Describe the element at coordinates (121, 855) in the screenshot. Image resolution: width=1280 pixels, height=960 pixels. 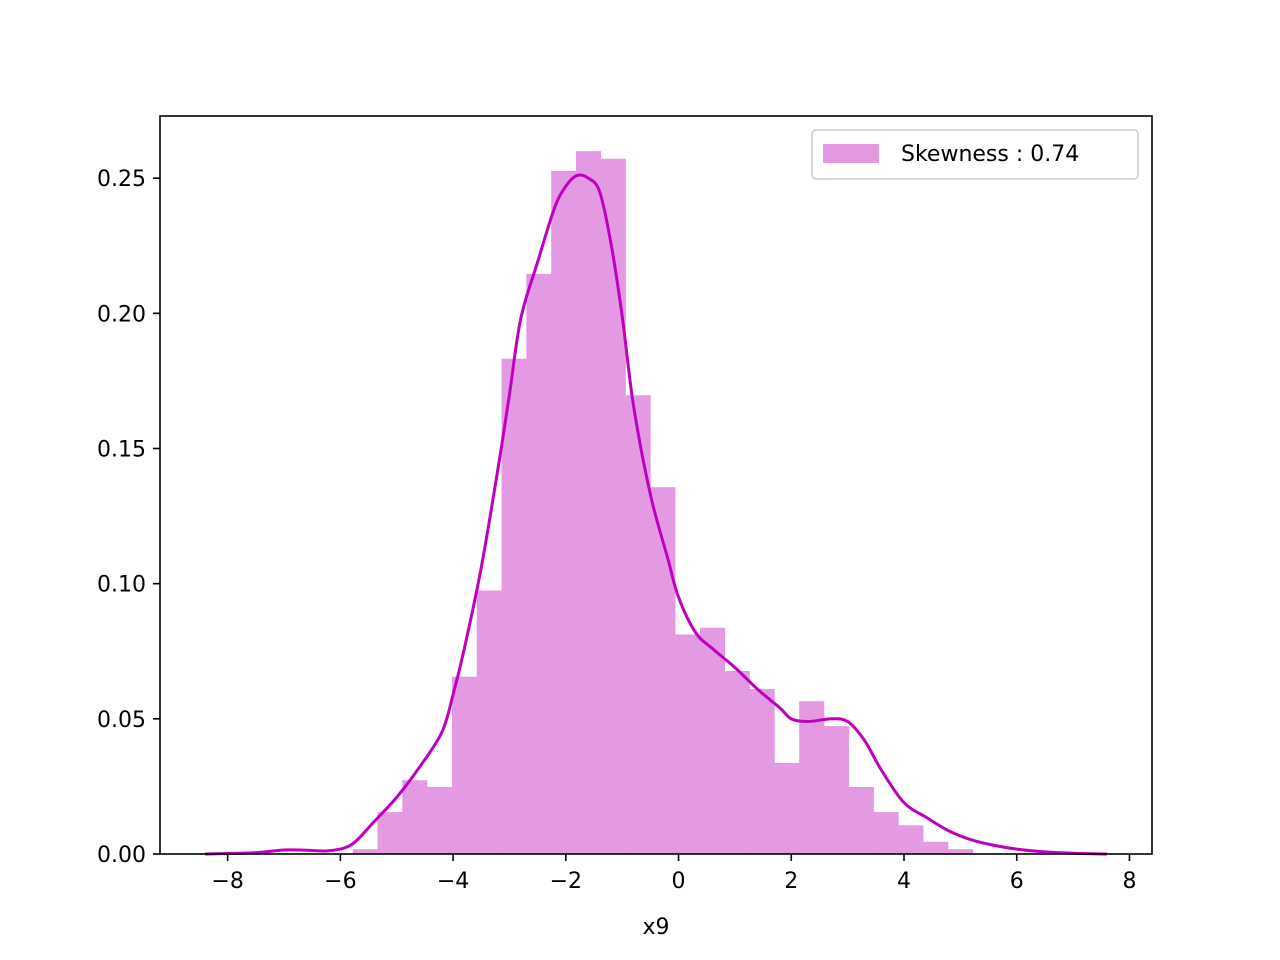
I see `y-tick-label: 0.00` at that location.